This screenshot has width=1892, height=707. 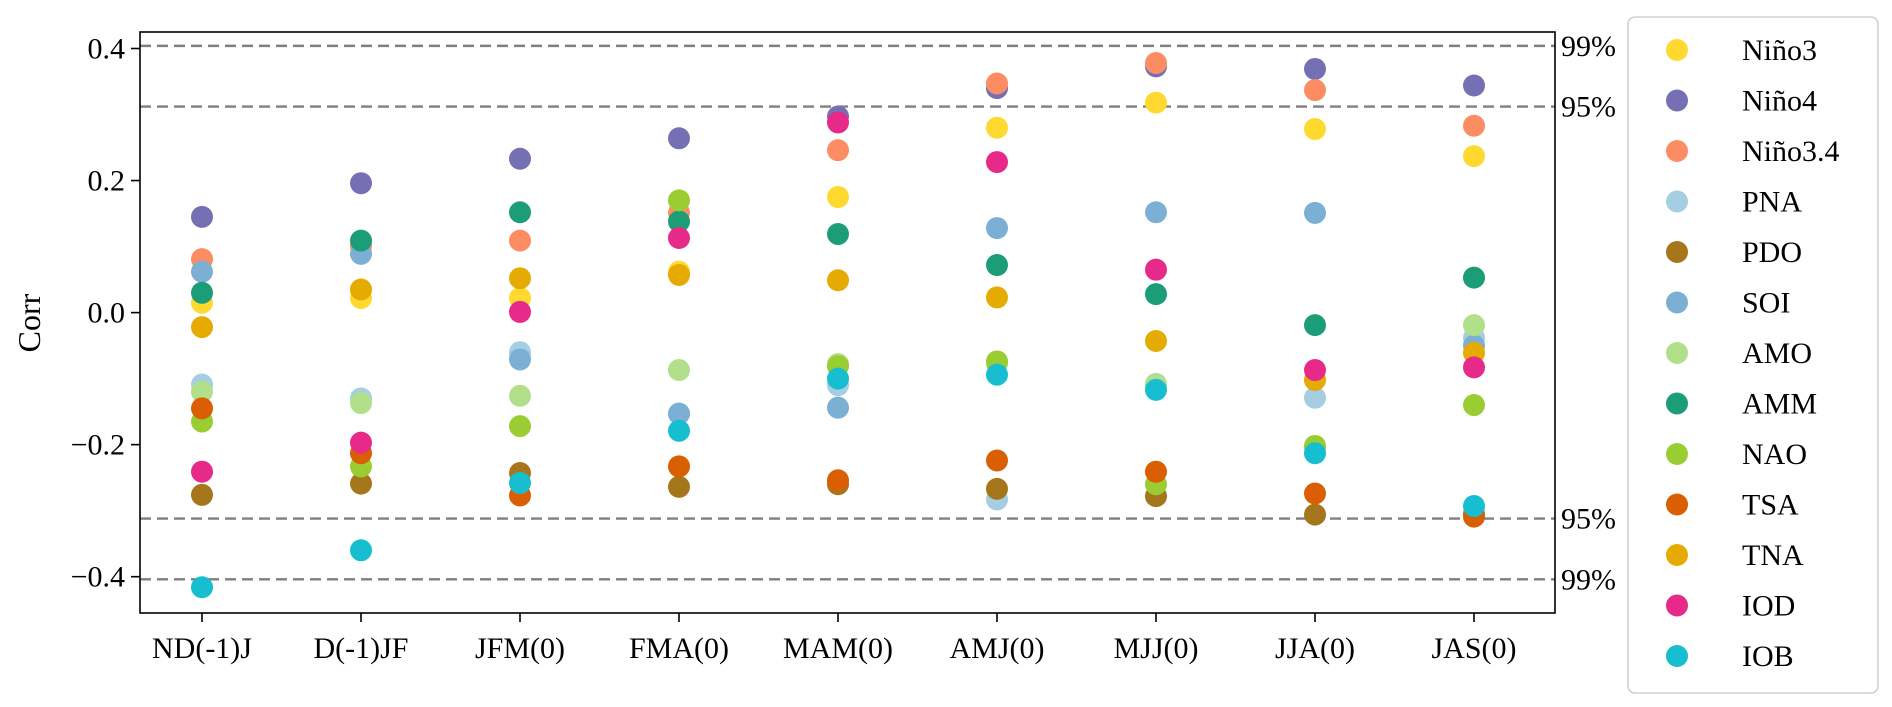 What do you see at coordinates (1779, 101) in the screenshot?
I see `legend-label: Niño4` at bounding box center [1779, 101].